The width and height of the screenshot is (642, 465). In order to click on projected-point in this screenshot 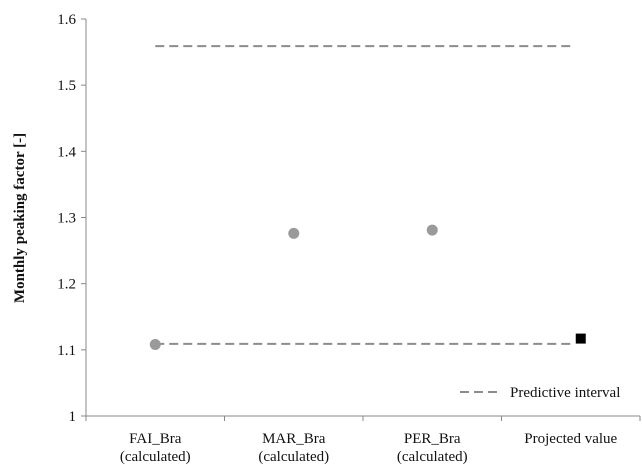, I will do `click(580, 338)`.